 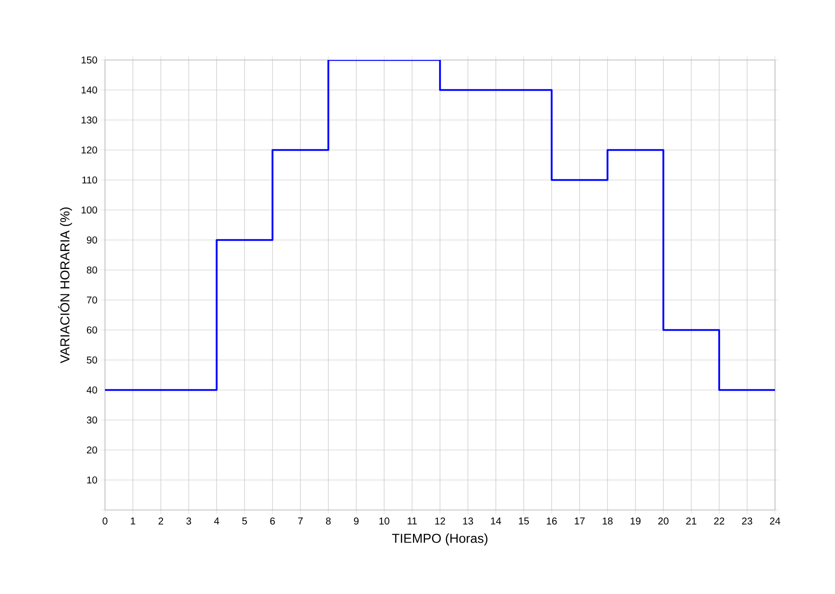 What do you see at coordinates (691, 521) in the screenshot?
I see `x-tick-label: 21` at bounding box center [691, 521].